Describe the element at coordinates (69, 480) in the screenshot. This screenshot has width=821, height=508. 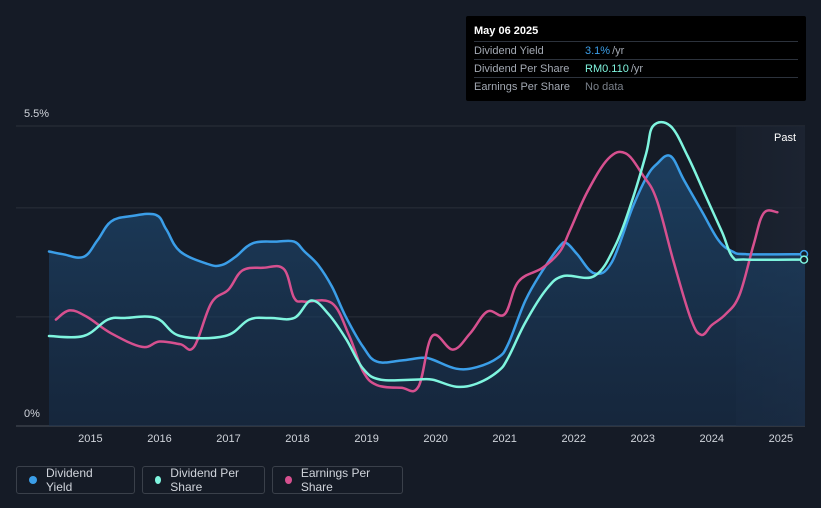
I see `legend-label: Dividend Yield` at that location.